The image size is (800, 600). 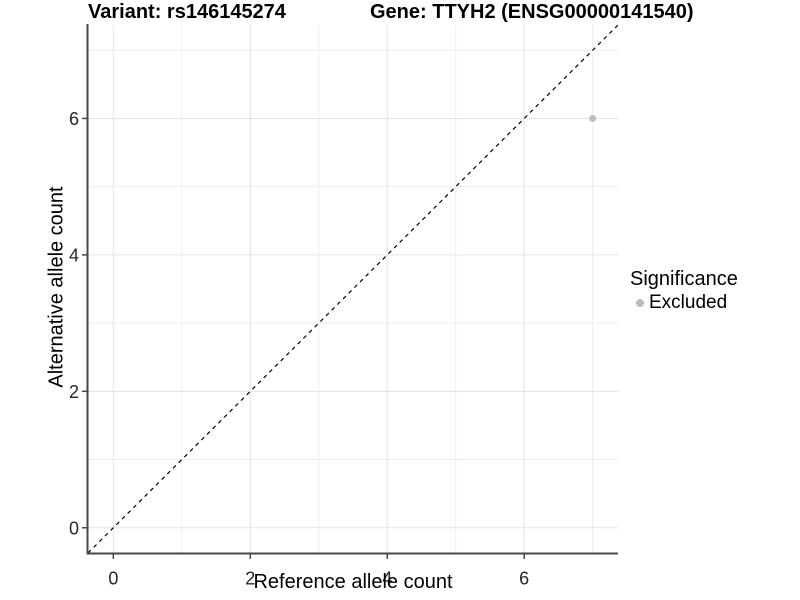 What do you see at coordinates (56, 287) in the screenshot?
I see `y-axis-title: Alternative allele count` at bounding box center [56, 287].